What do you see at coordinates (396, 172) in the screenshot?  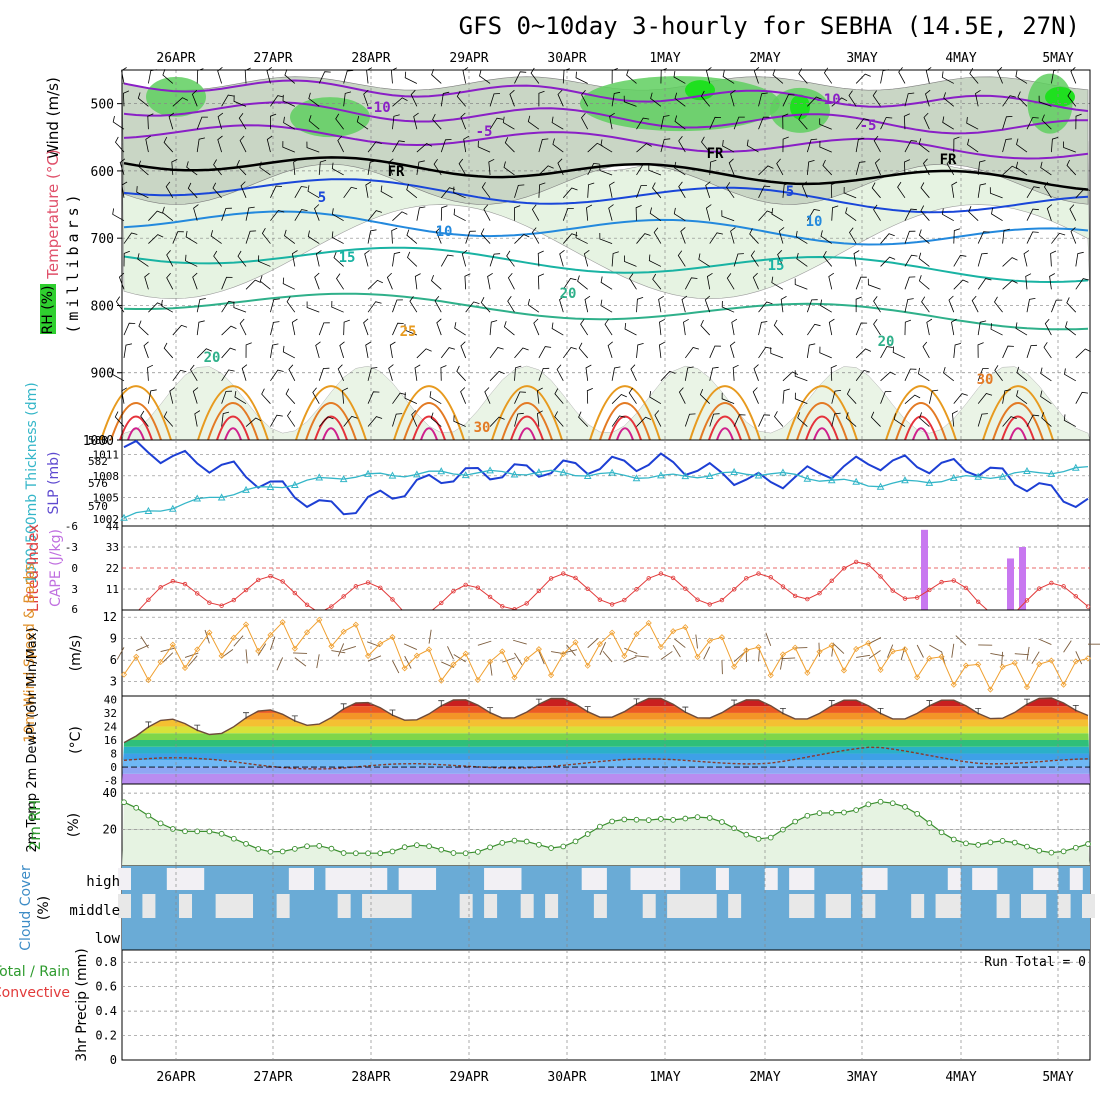 I see `contour-label: FR` at bounding box center [396, 172].